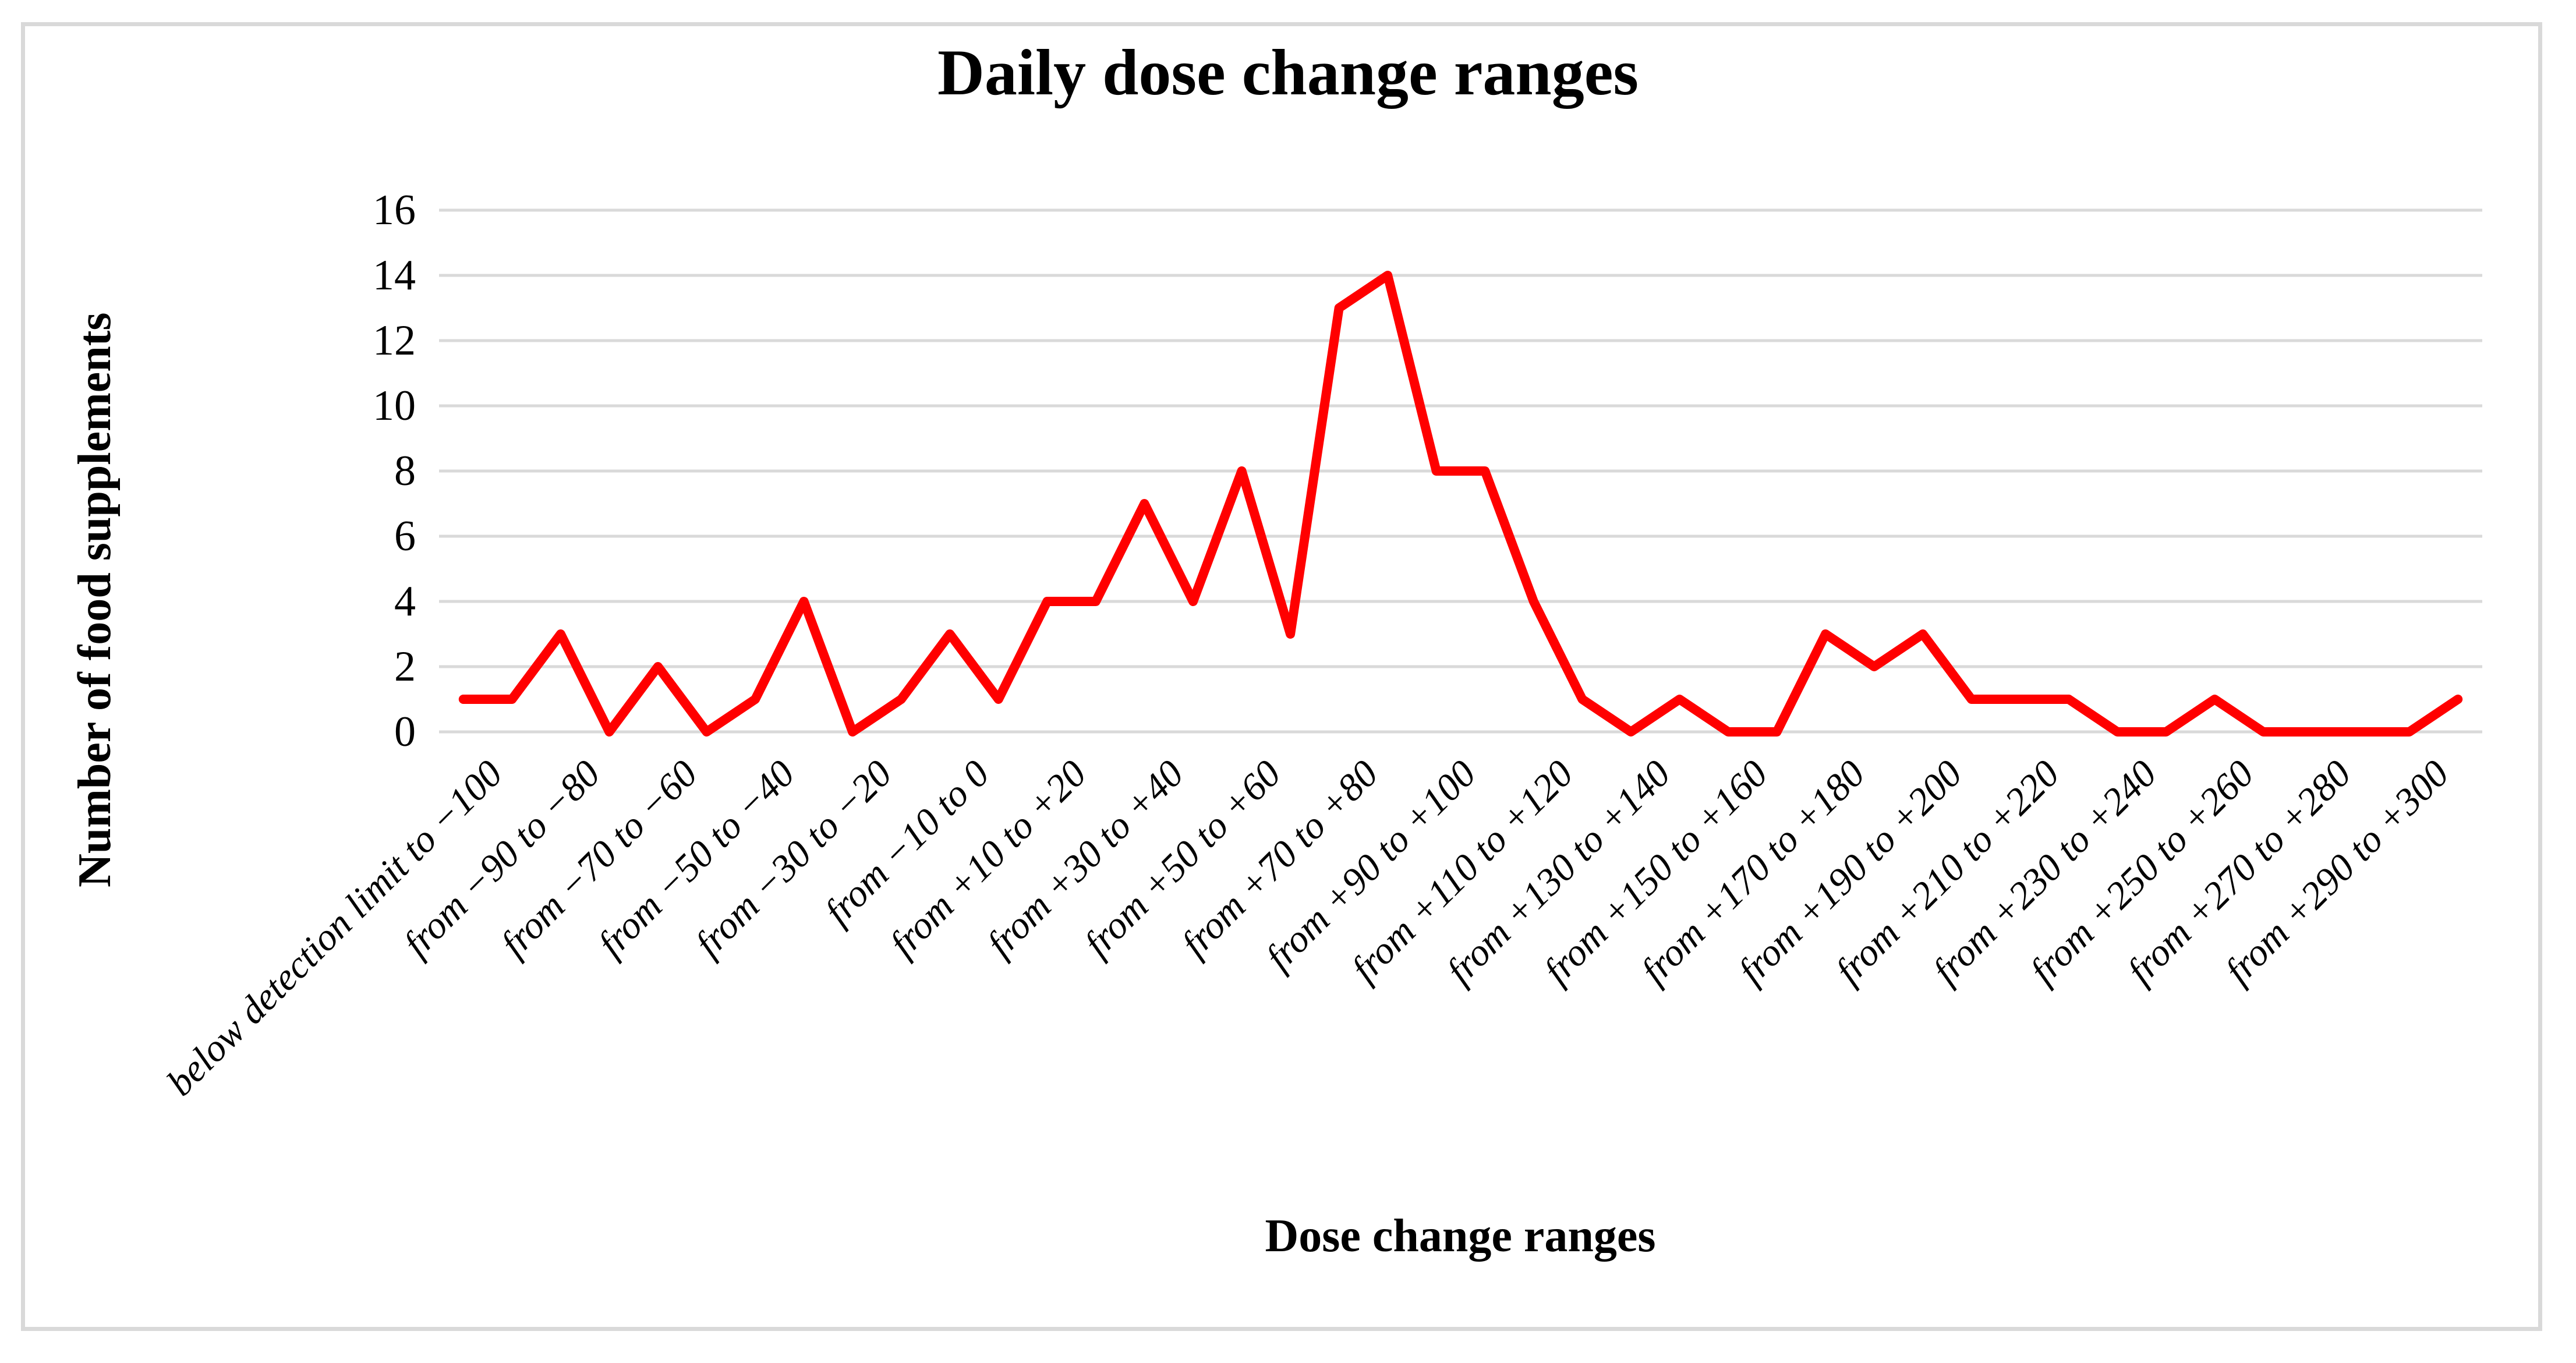 The height and width of the screenshot is (1363, 2576). Describe the element at coordinates (394, 340) in the screenshot. I see `y-tick-label-12: 12` at that location.